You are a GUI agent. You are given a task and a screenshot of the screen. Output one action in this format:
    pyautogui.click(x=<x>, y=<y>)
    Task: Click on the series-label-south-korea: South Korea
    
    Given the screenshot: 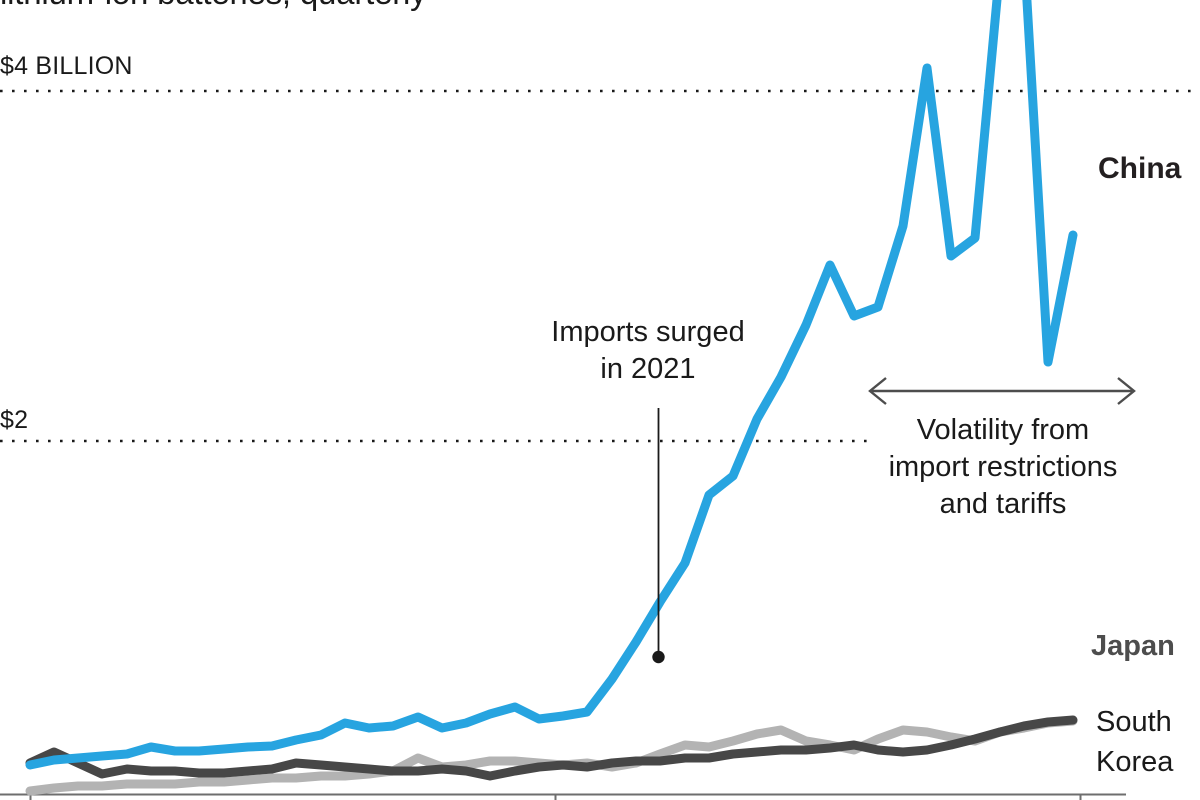 What is the action you would take?
    pyautogui.click(x=1135, y=742)
    